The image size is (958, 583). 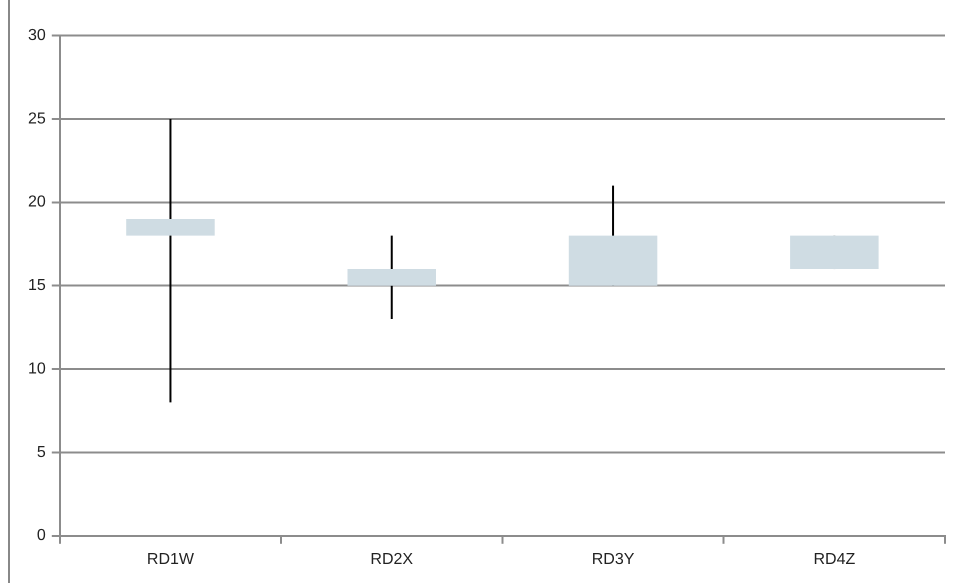 What do you see at coordinates (170, 559) in the screenshot?
I see `x-tick-label: RD1W` at bounding box center [170, 559].